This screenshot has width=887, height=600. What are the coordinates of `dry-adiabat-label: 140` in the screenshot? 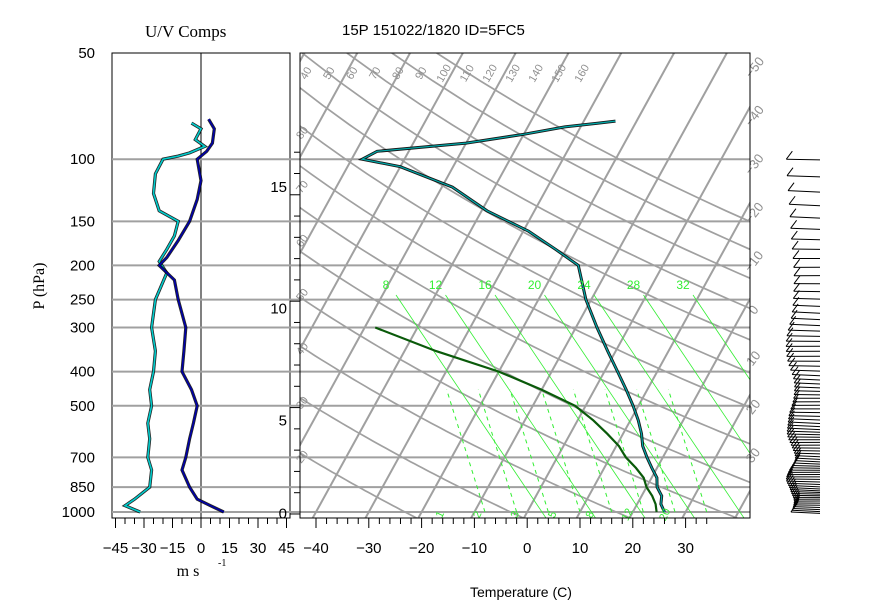 It's located at (537, 74).